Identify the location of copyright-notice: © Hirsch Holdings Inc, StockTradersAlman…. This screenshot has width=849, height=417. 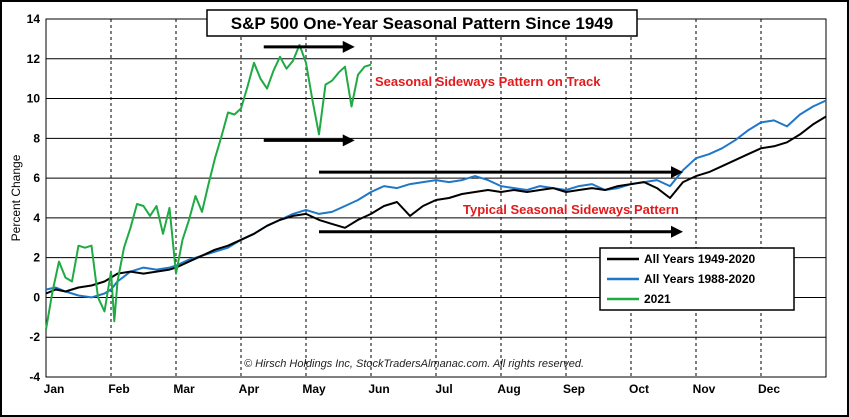
(414, 364).